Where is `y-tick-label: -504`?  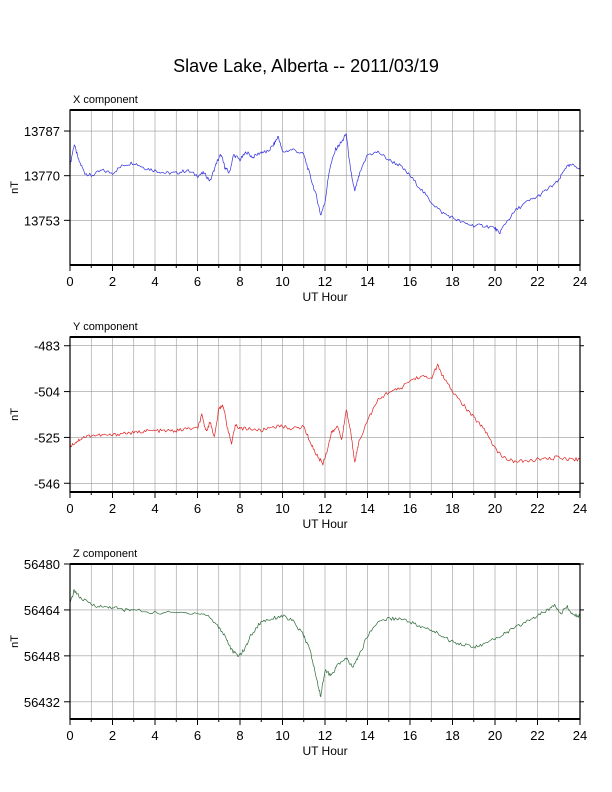 y-tick-label: -504 is located at coordinates (47, 392).